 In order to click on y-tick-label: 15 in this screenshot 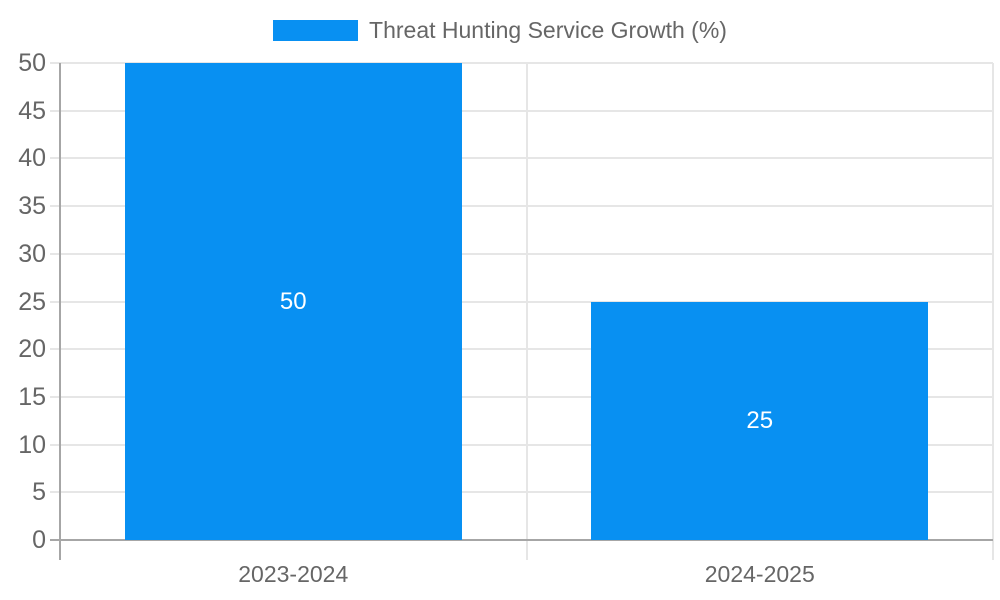, I will do `click(32, 396)`.